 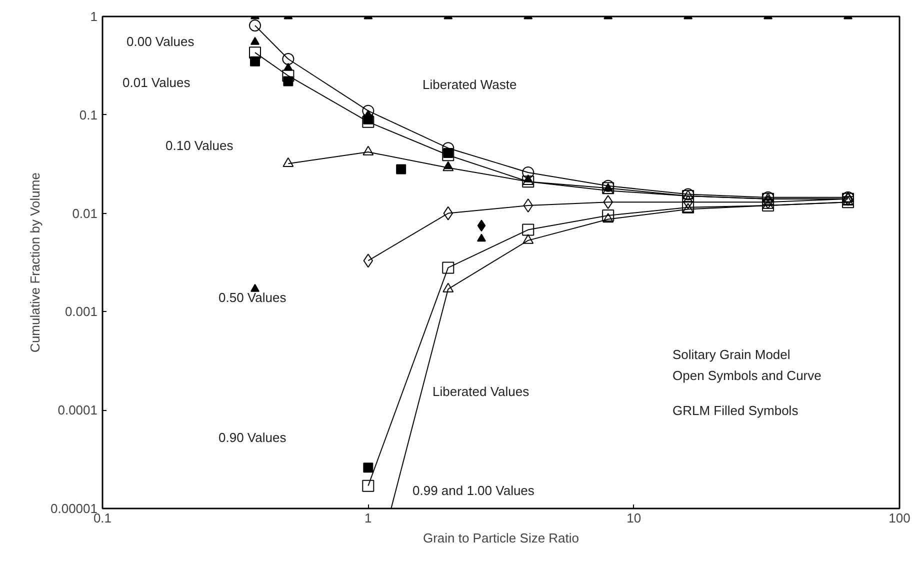 What do you see at coordinates (35, 262) in the screenshot?
I see `y-axis-title: Cumulative Fraction by Volume` at bounding box center [35, 262].